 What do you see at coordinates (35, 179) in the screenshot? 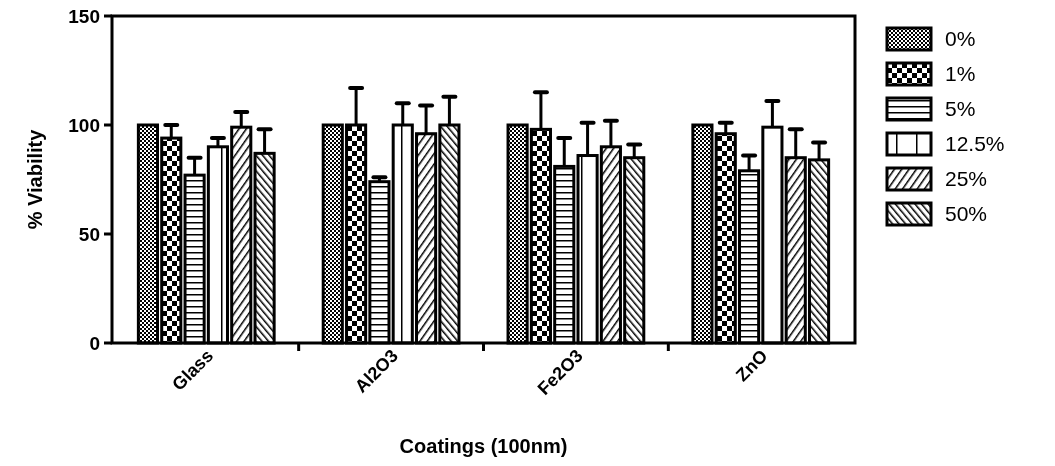
I see `y-axis-title: % Viability` at bounding box center [35, 179].